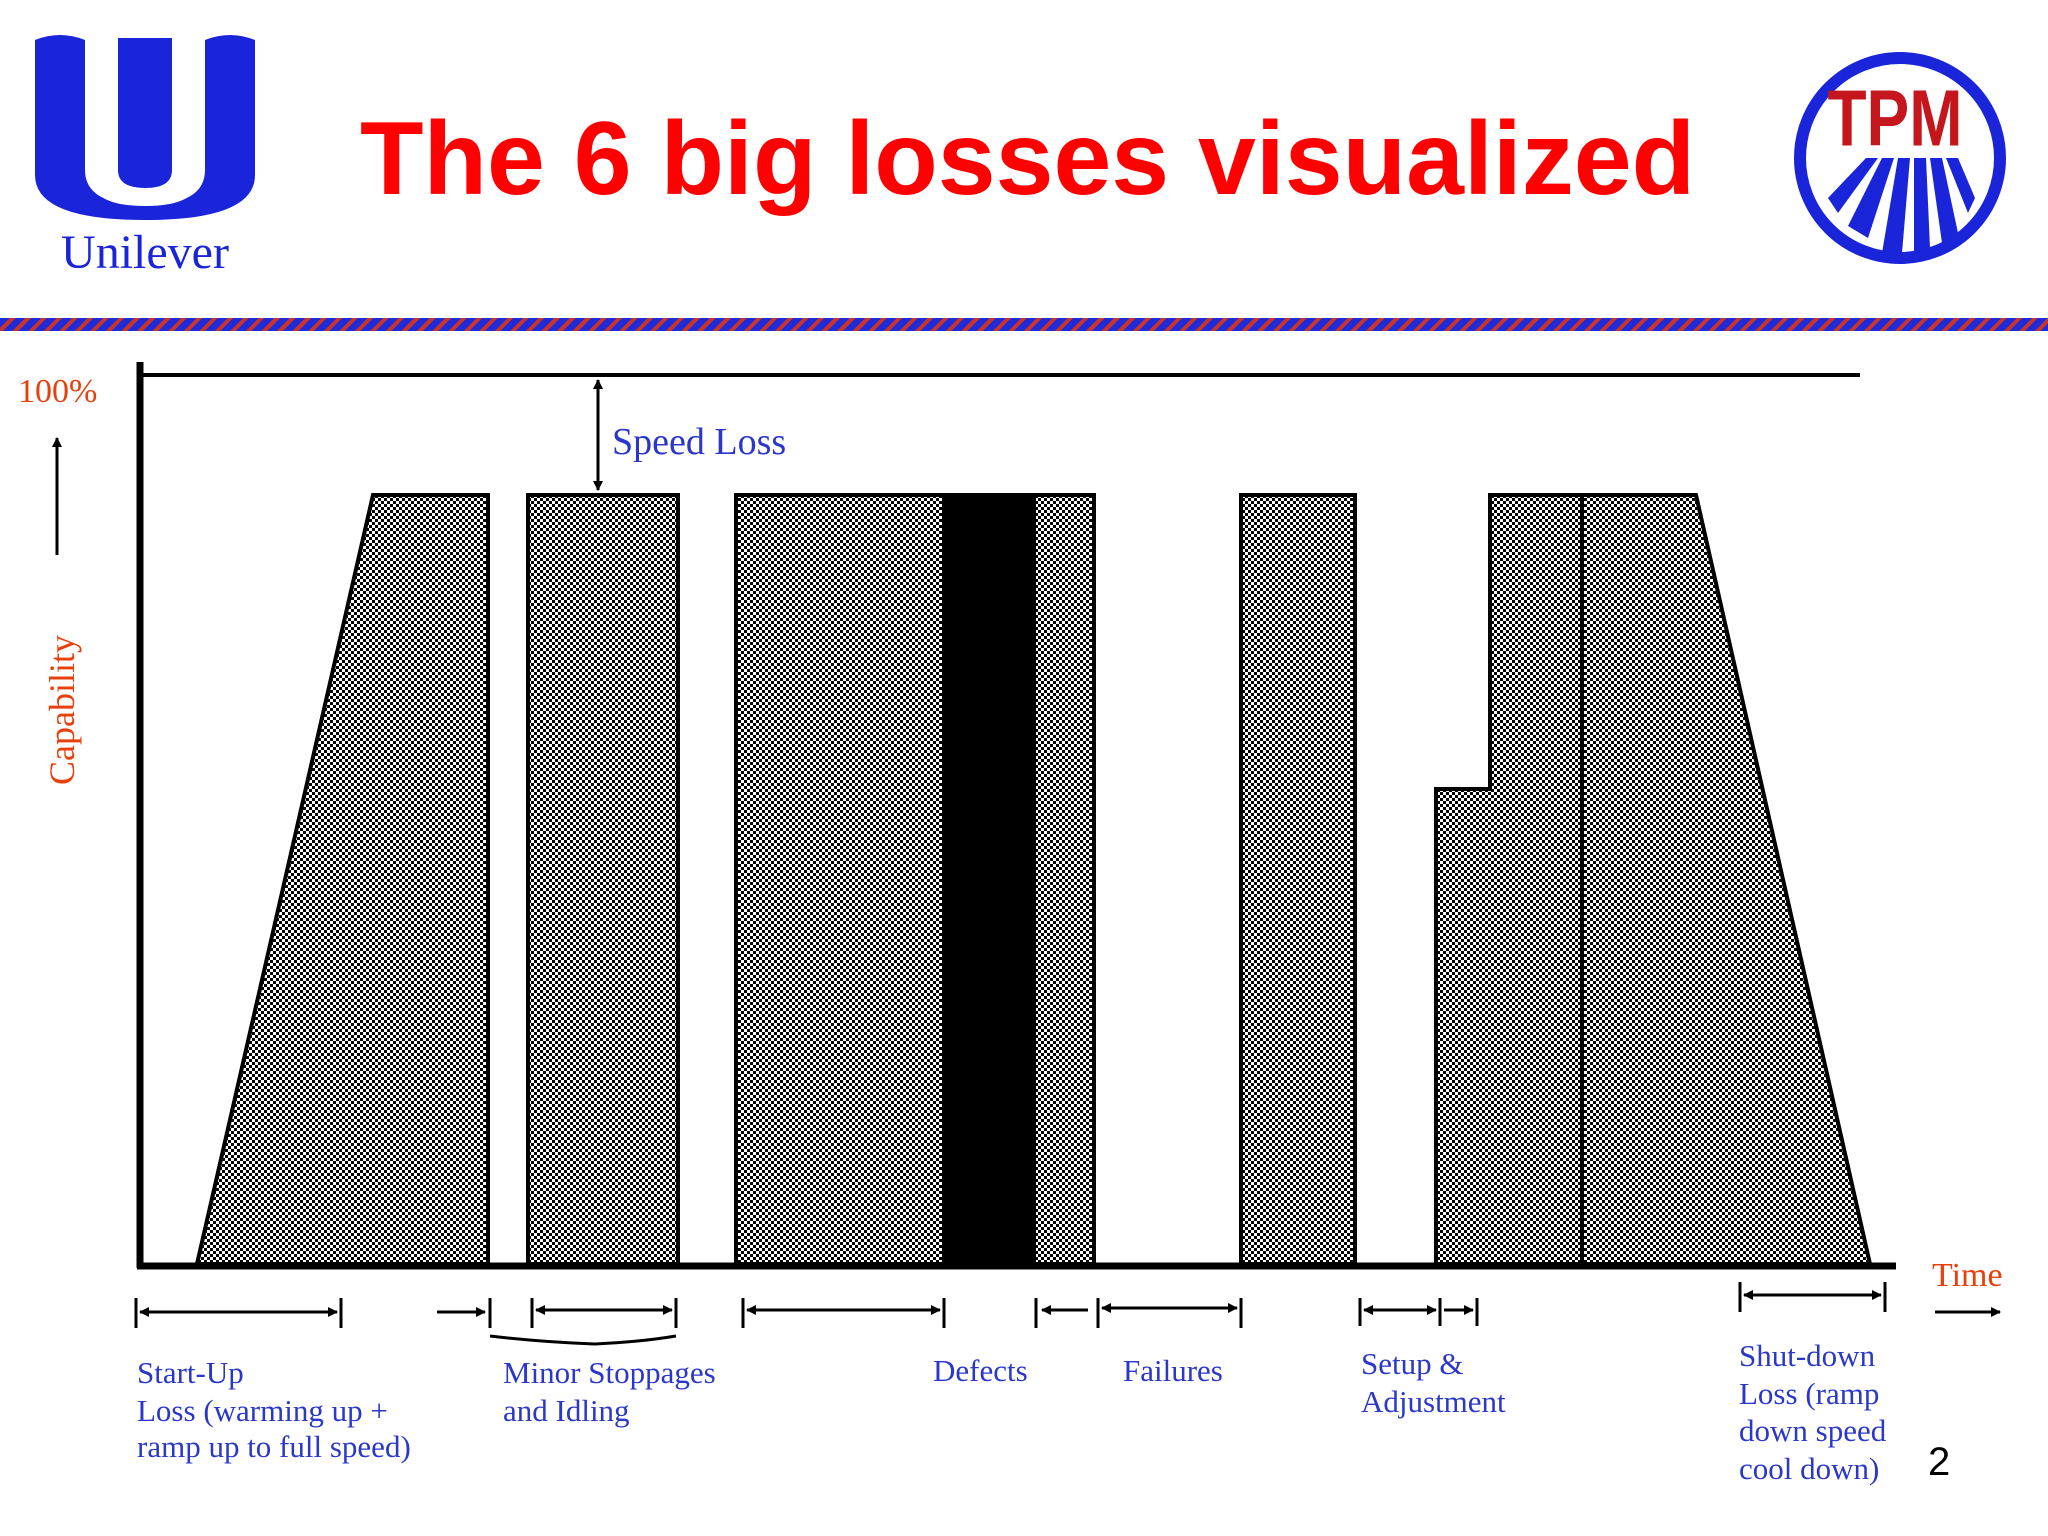  I want to click on speed-loss-label: Speed Loss, so click(699, 442).